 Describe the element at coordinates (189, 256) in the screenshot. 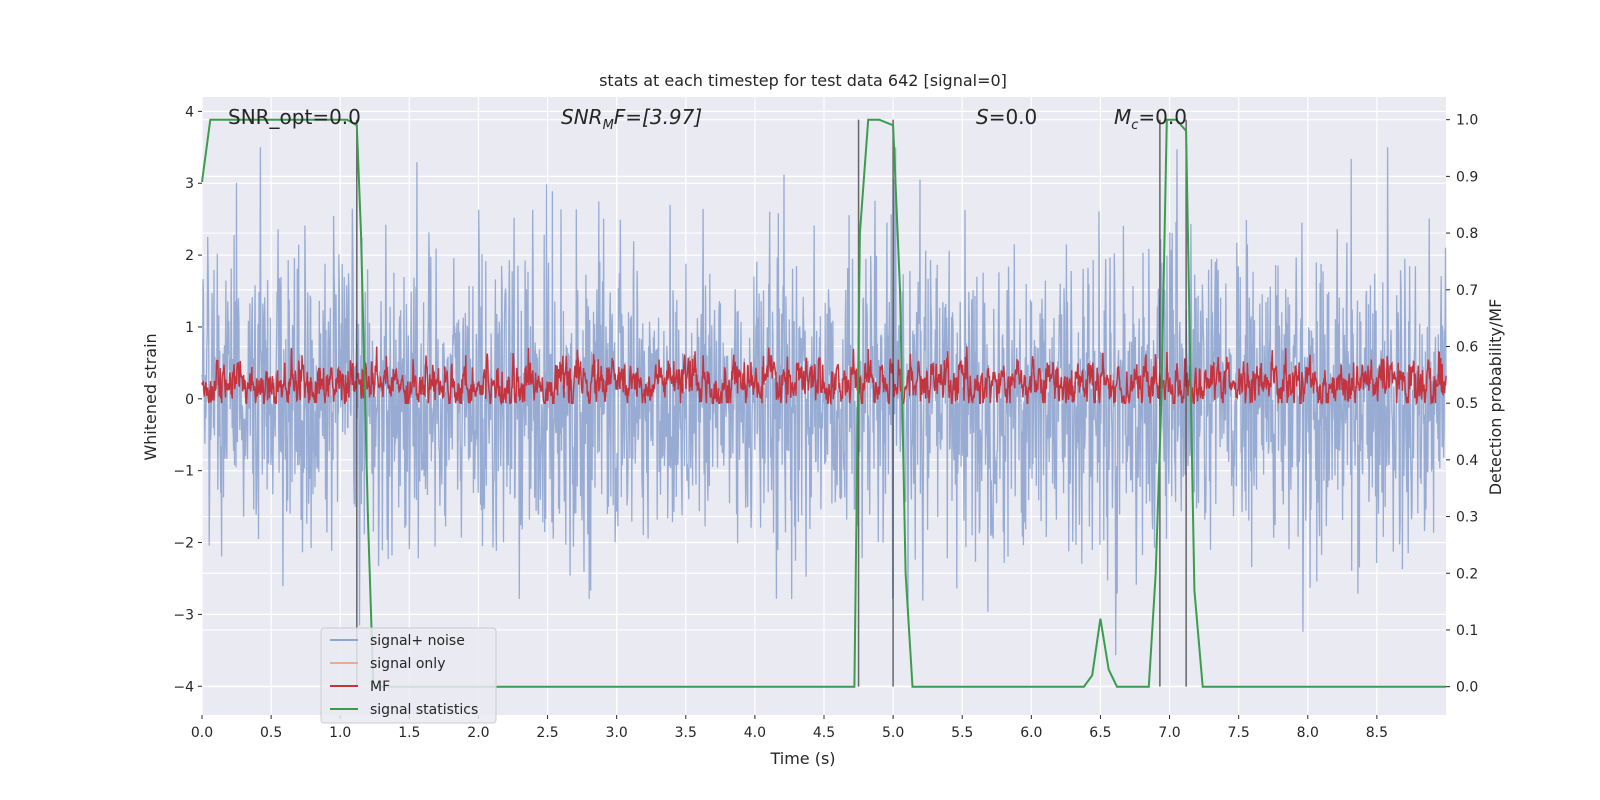

I see `y-tick-label: 2` at that location.